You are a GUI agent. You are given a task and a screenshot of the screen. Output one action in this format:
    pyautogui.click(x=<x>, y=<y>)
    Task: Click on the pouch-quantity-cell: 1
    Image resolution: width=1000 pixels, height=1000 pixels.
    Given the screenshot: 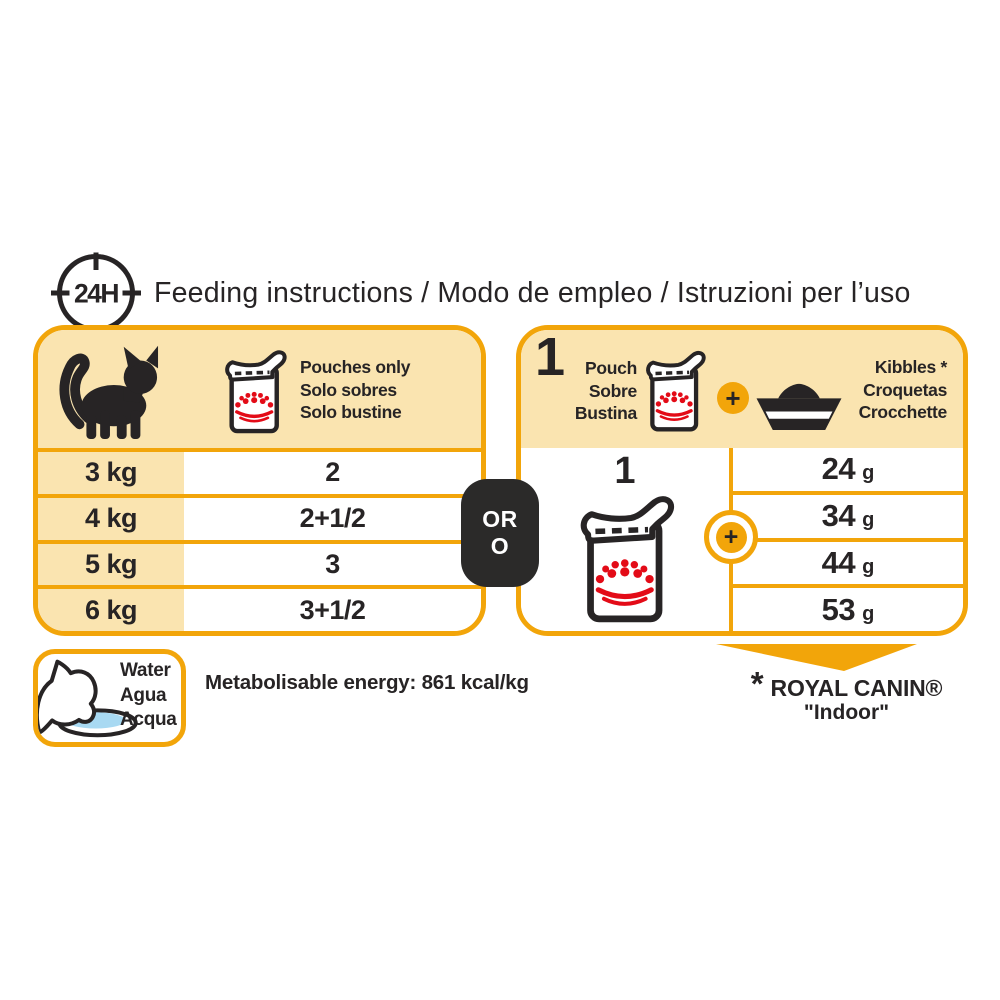 What is the action you would take?
    pyautogui.click(x=625, y=539)
    